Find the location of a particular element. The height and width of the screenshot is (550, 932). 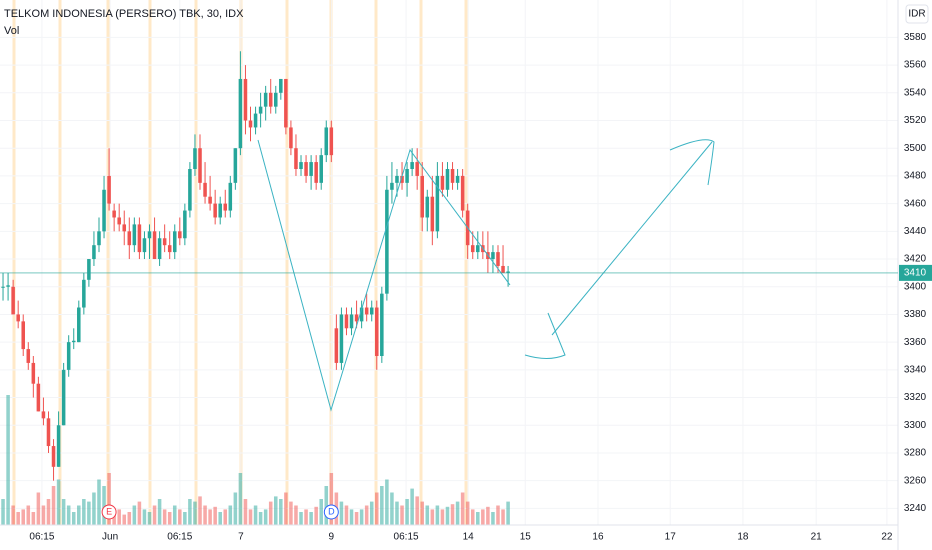

x-tick-label: 16 is located at coordinates (598, 537).